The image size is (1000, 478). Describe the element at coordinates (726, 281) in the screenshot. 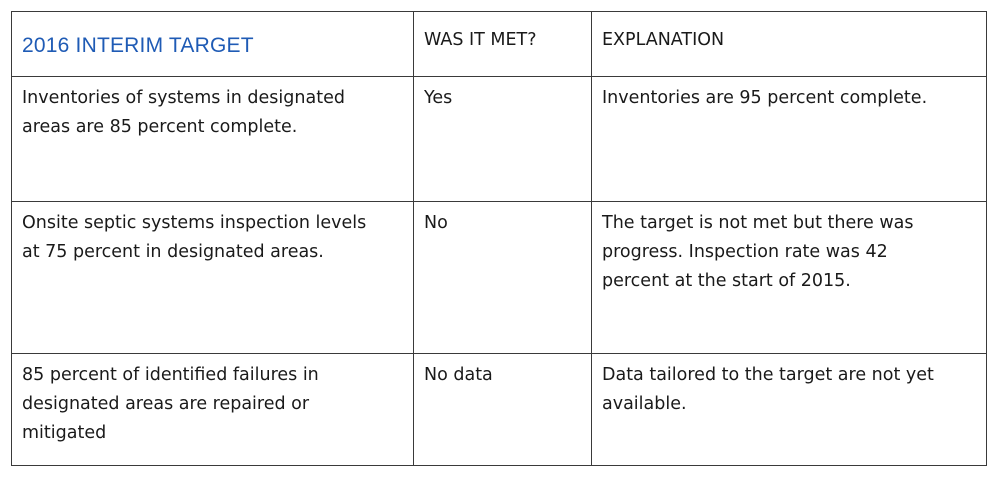

I see `explanation-text-line: percent at the start of 2015.` at that location.